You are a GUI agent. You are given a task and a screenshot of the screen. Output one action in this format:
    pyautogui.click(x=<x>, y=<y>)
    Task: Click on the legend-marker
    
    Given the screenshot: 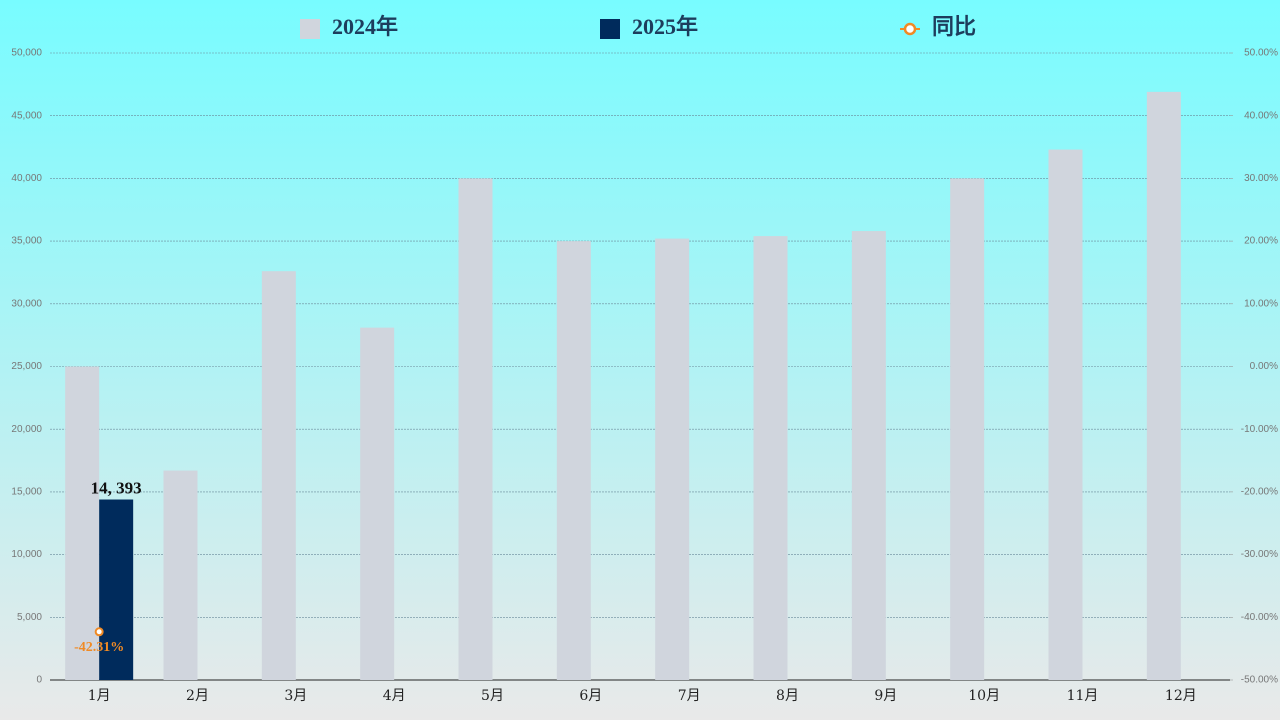 What is the action you would take?
    pyautogui.click(x=910, y=29)
    